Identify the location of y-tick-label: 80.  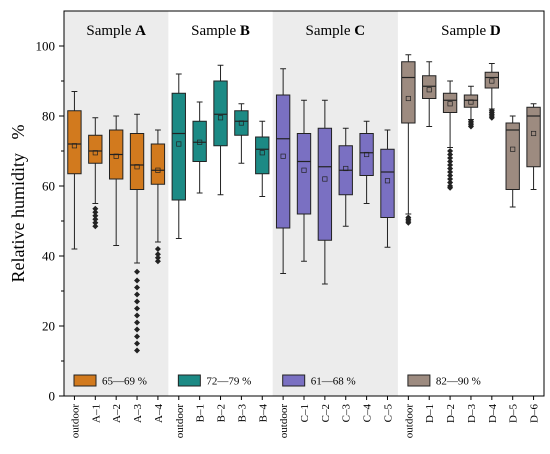
(48, 116).